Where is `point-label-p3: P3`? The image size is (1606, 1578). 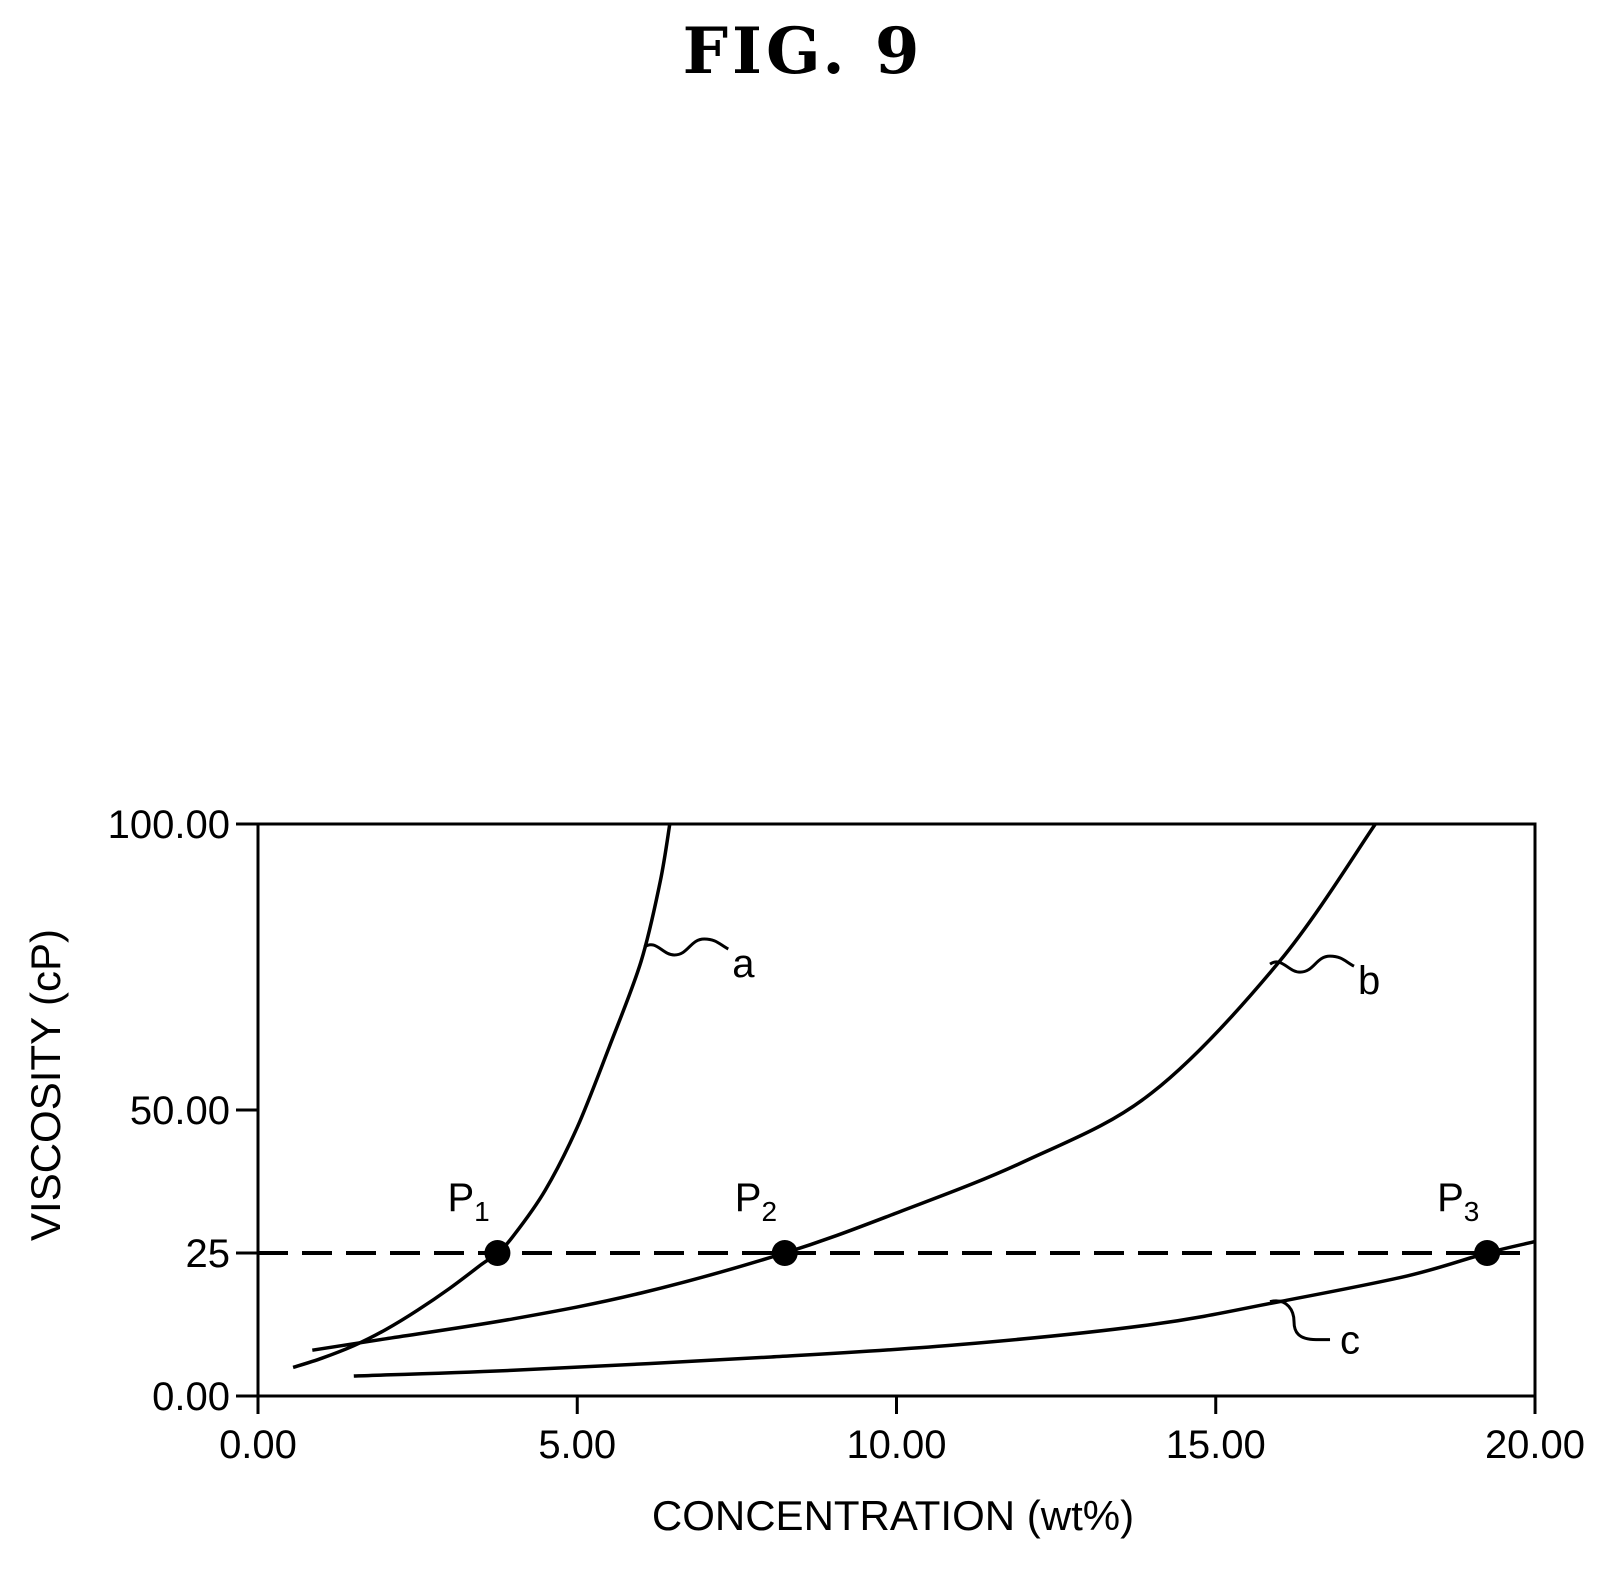
point-label-p3: P3 is located at coordinates (1458, 1201).